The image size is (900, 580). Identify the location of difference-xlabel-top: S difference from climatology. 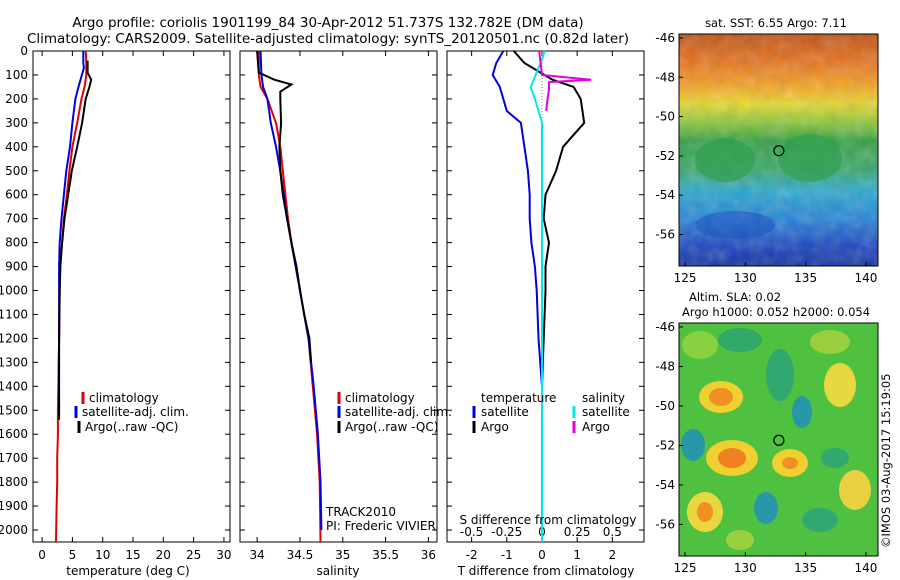
(548, 520).